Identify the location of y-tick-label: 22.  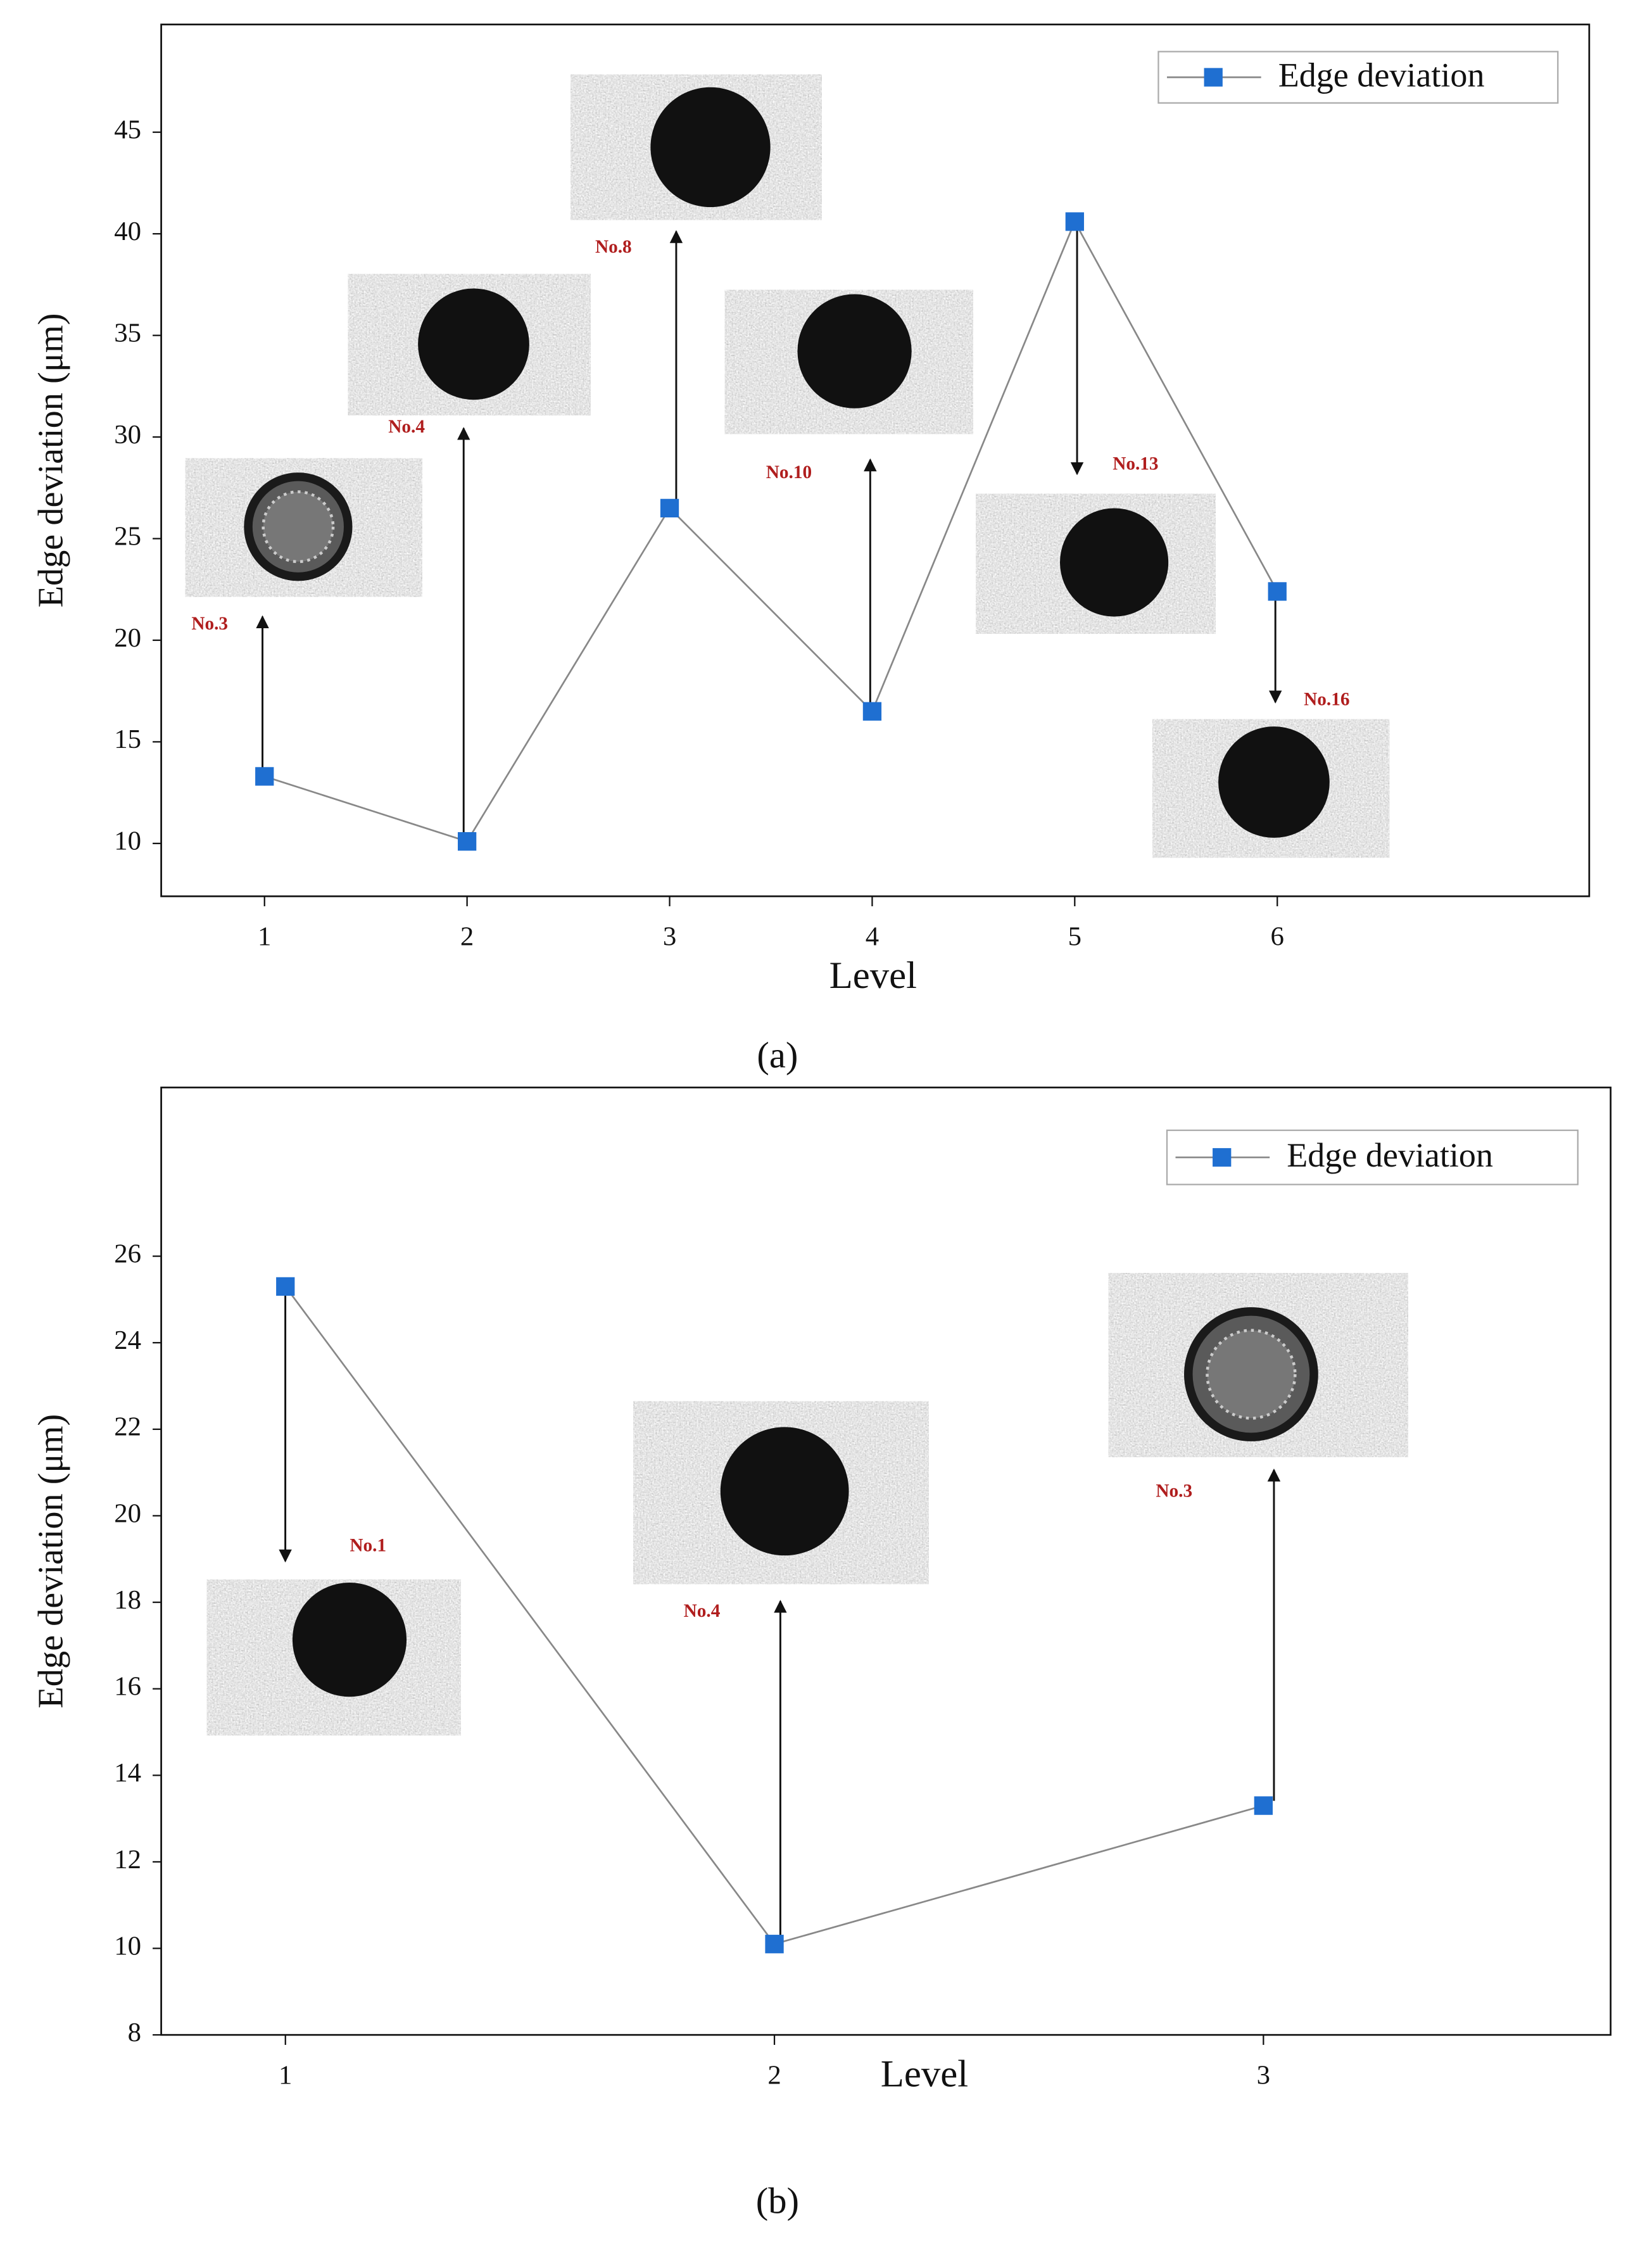
(128, 1427).